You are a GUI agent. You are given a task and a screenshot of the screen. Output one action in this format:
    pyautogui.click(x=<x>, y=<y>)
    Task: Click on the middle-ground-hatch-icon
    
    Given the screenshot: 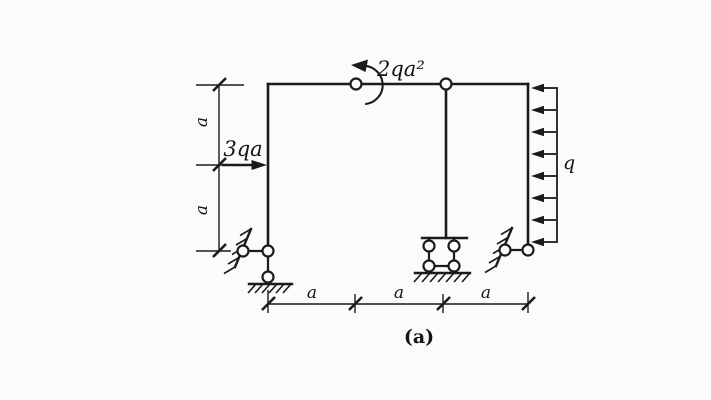 What is the action you would take?
    pyautogui.click(x=442, y=277)
    